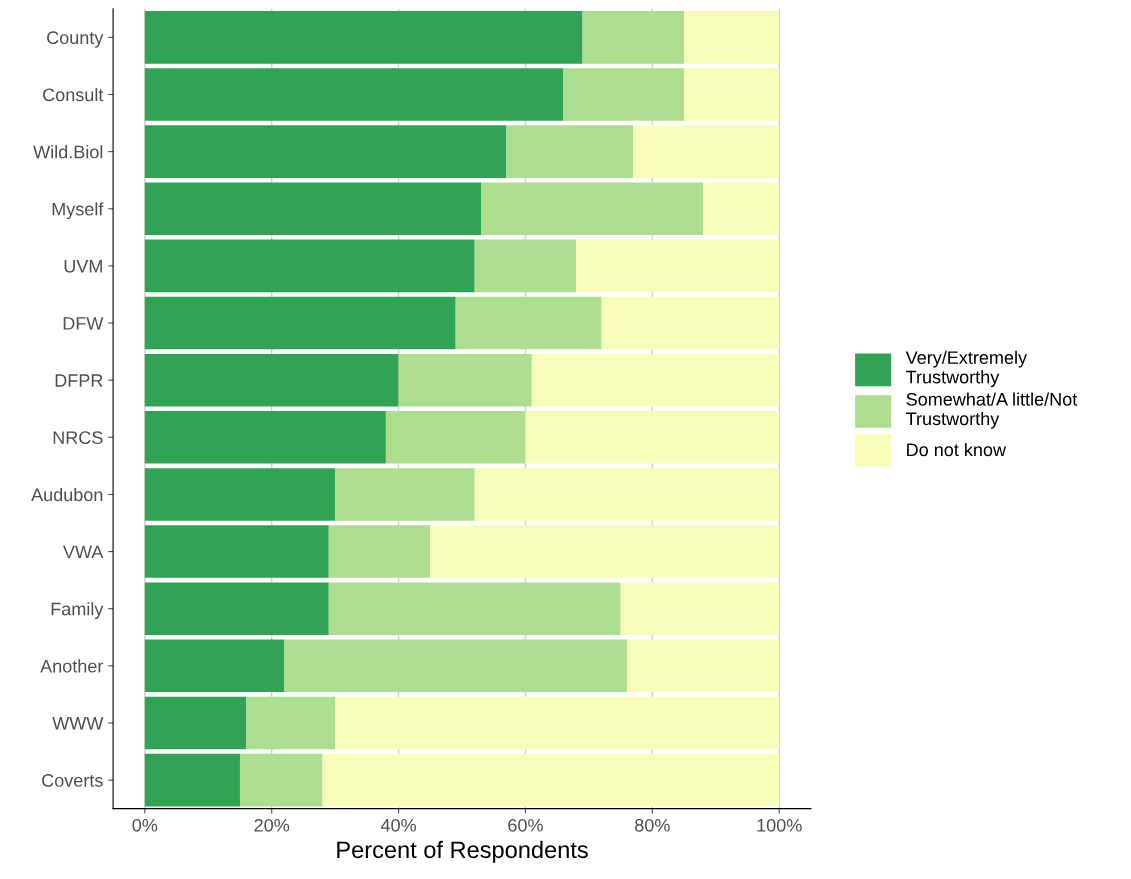 Image resolution: width=1131 pixels, height=879 pixels. I want to click on y-tick-label: Family, so click(77, 610).